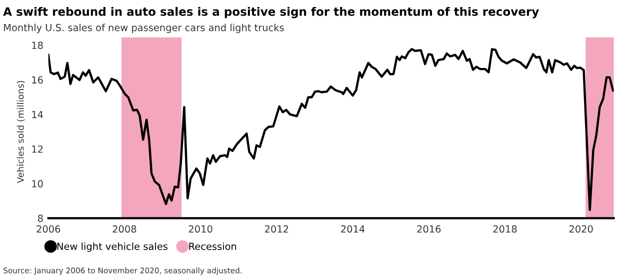 Image resolution: width=620 pixels, height=279 pixels. I want to click on chart-title: A swift rebound in auto sales is a positive sign for the momentum of this recovery, so click(271, 12).